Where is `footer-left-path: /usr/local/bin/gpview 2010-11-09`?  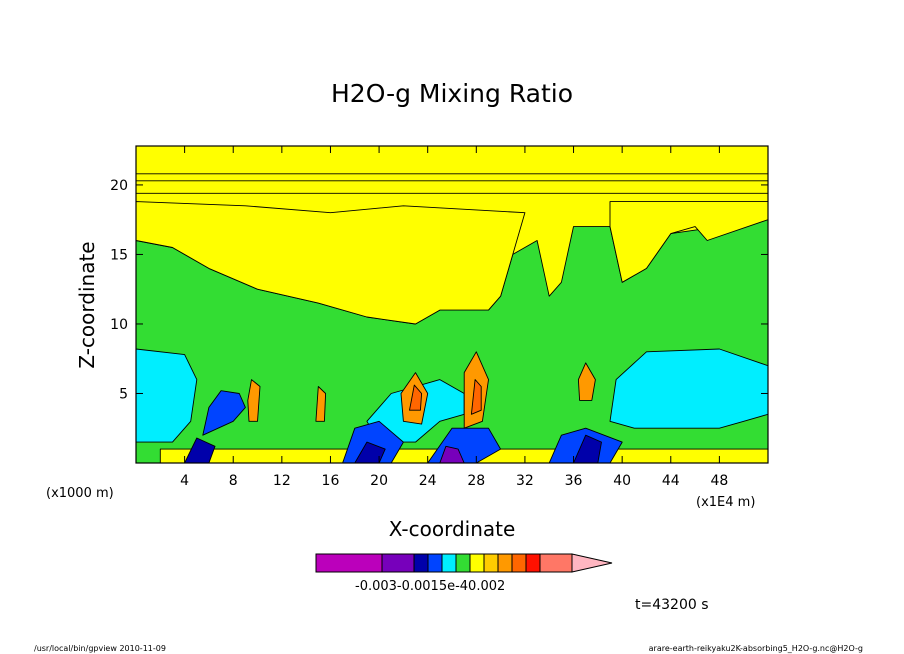
footer-left-path: /usr/local/bin/gpview 2010-11-09 is located at coordinates (100, 648).